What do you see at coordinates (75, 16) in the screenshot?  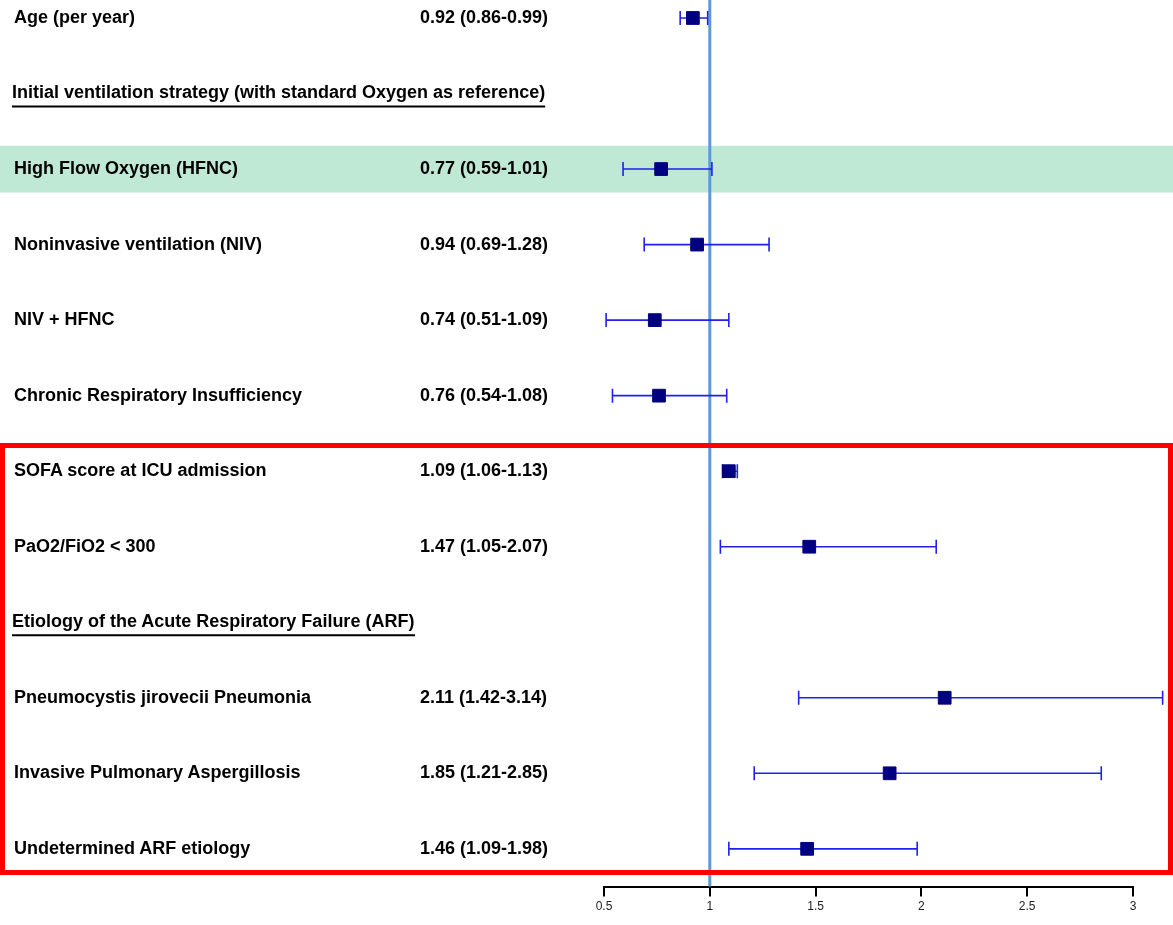 I see `y-tick-label: Age (per year)` at bounding box center [75, 16].